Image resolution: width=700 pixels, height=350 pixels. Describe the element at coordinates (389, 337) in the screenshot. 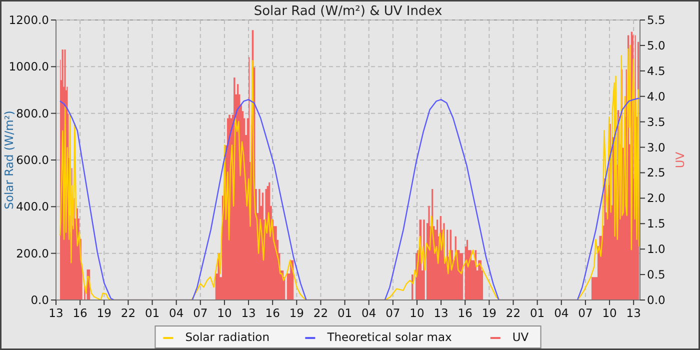

I see `legend-label: Theoretical solar max` at that location.